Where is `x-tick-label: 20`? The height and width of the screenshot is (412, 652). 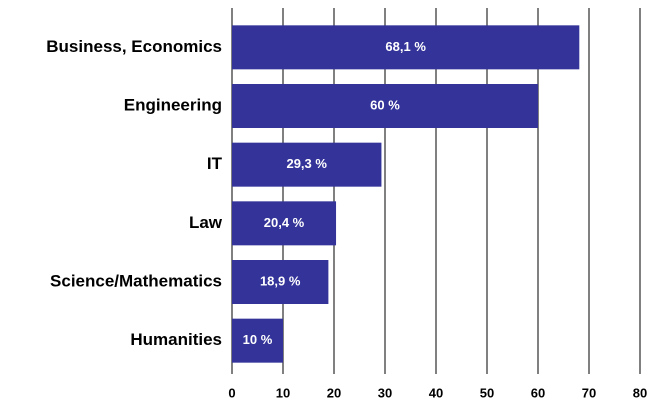 x-tick-label: 20 is located at coordinates (334, 392).